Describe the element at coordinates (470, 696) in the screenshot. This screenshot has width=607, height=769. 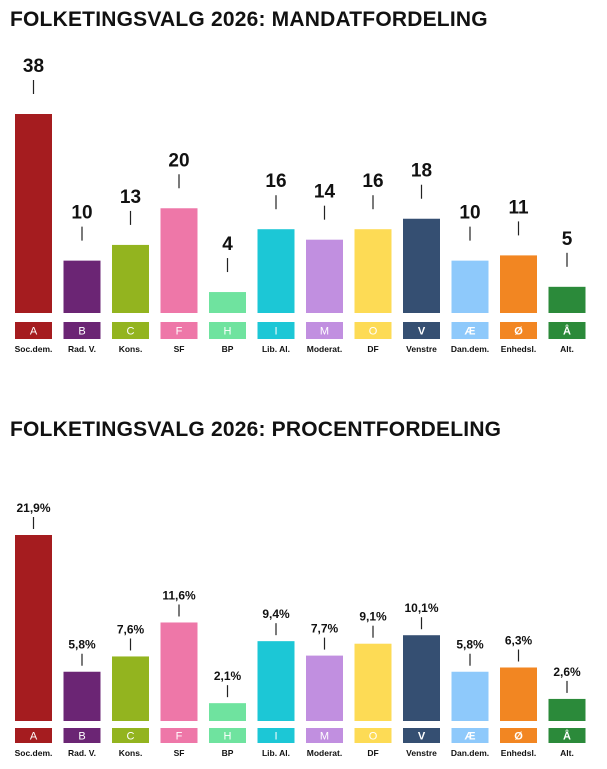
I see `percent-bar-dan-dem` at that location.